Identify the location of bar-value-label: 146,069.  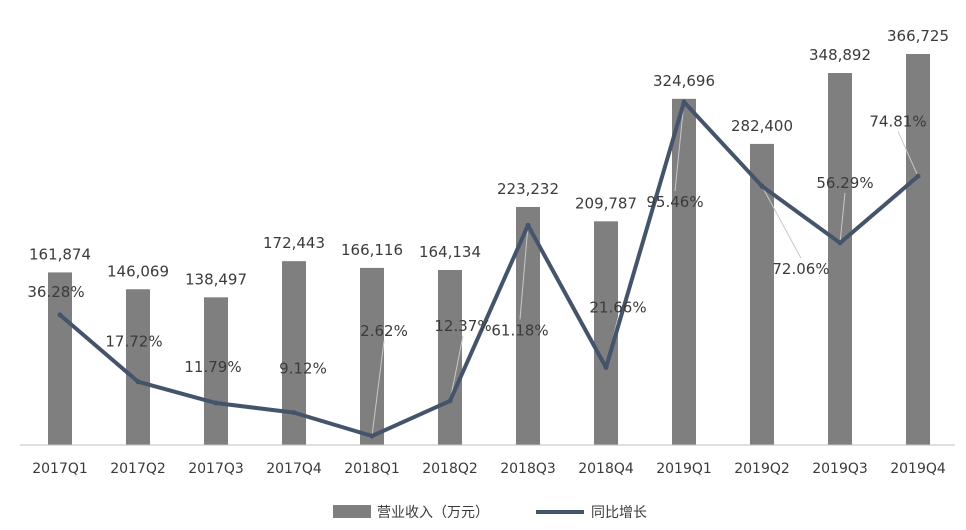
(138, 271).